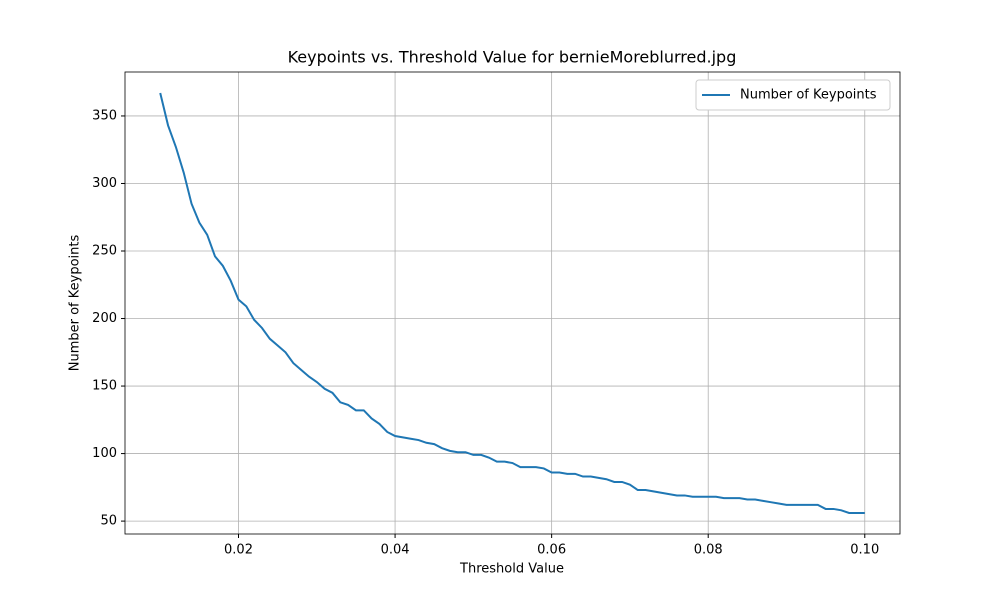  Describe the element at coordinates (104, 115) in the screenshot. I see `y-tick-label: 350` at that location.